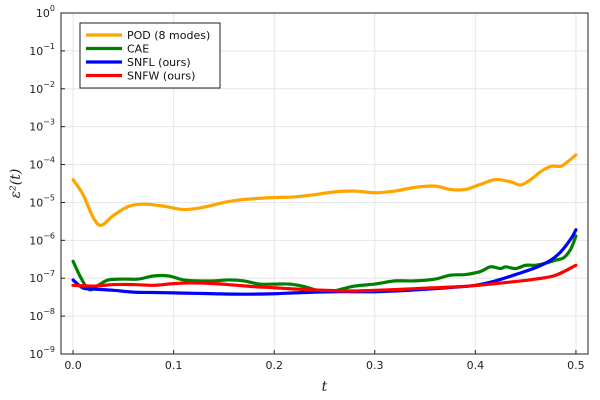  Describe the element at coordinates (49, 122) in the screenshot. I see `y-tick-exponent: −3` at that location.